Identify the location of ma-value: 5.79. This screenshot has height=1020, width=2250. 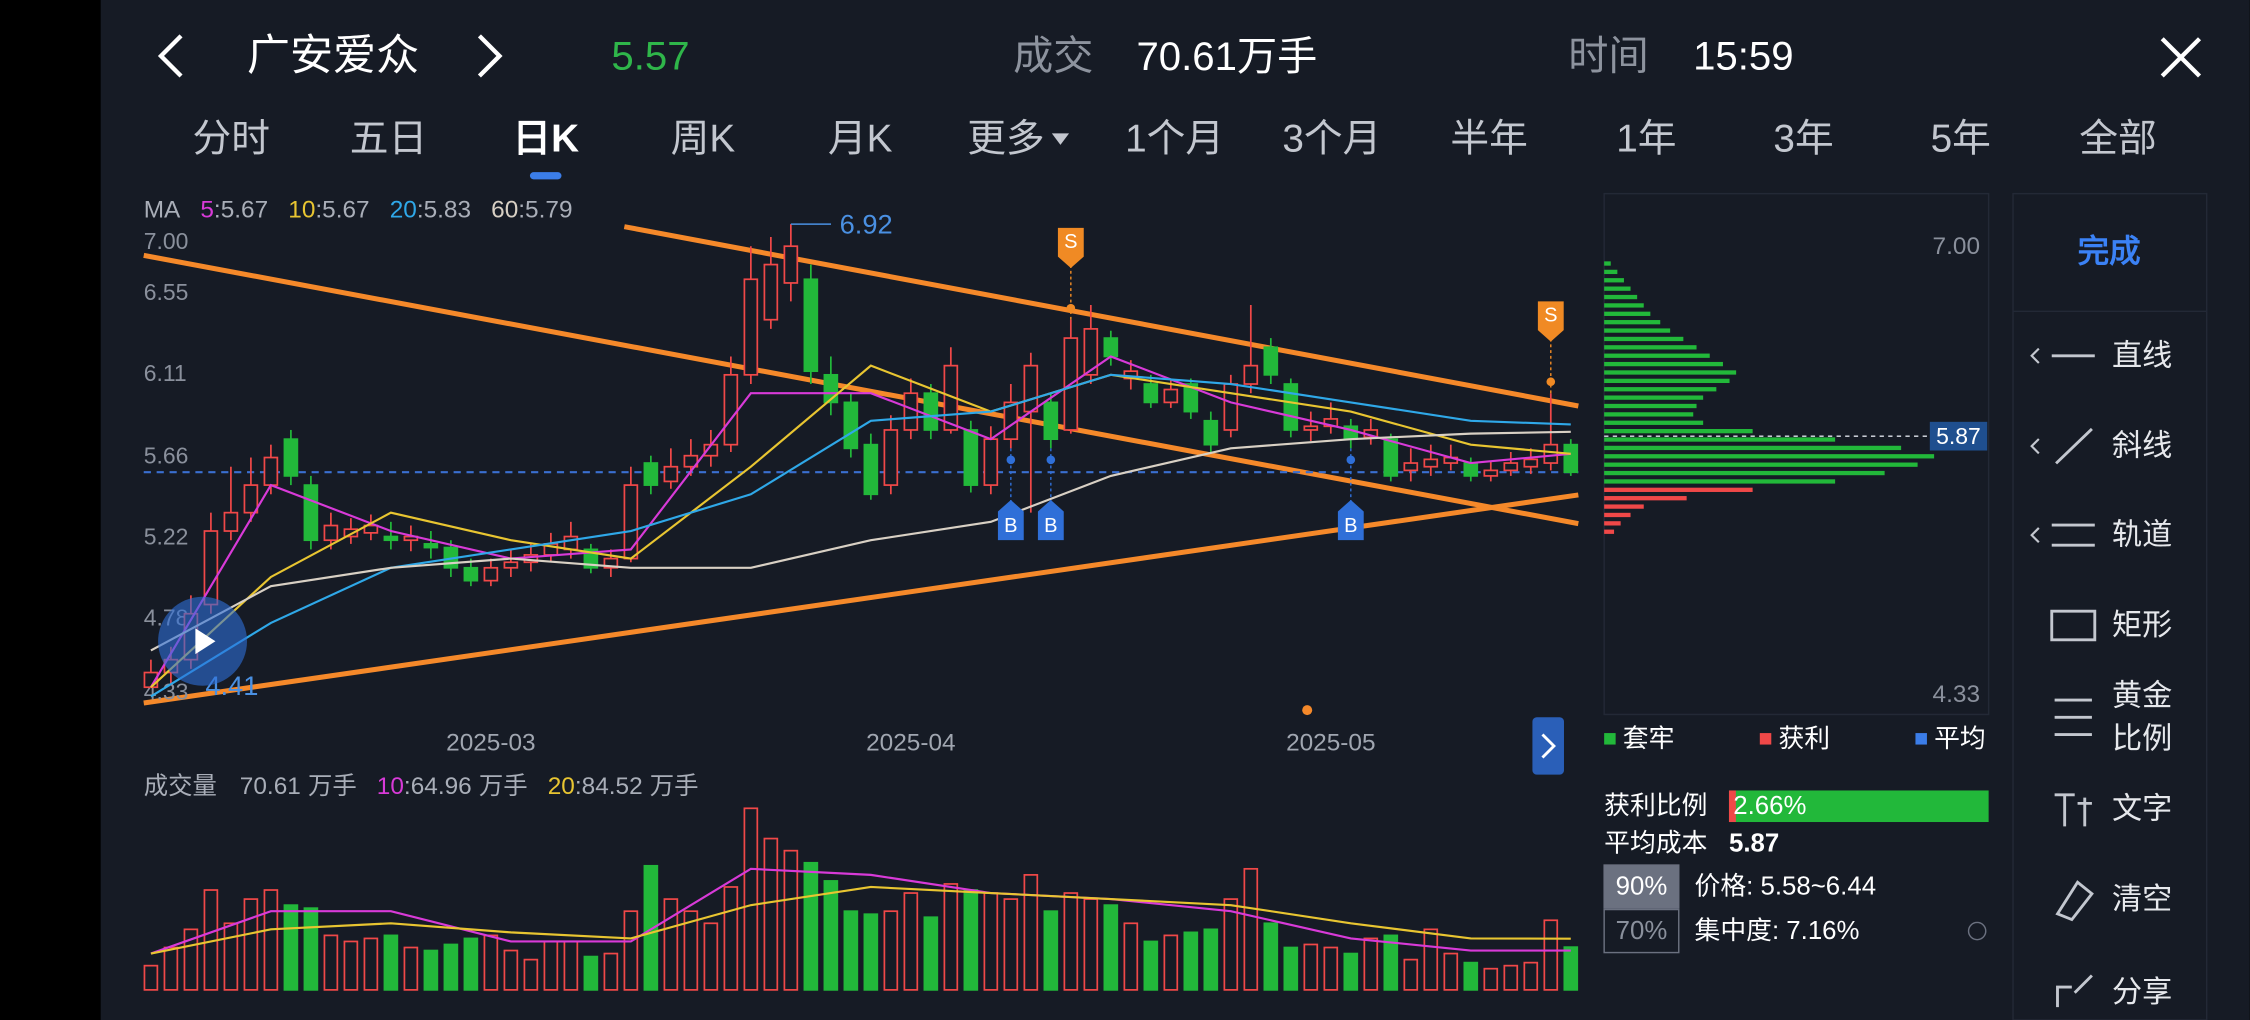
(548, 209).